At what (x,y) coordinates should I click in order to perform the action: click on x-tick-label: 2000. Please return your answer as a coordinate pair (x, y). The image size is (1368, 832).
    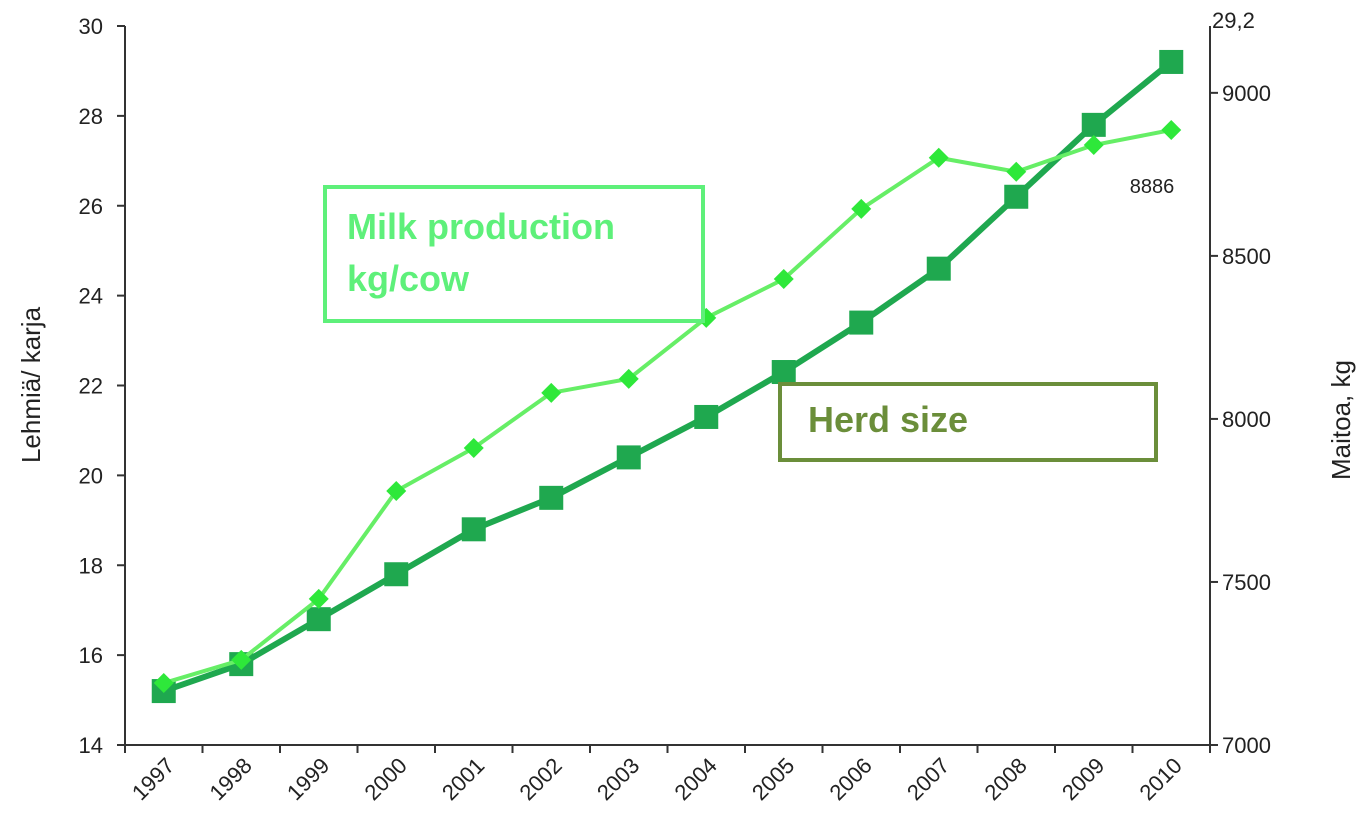
    Looking at the image, I should click on (385, 779).